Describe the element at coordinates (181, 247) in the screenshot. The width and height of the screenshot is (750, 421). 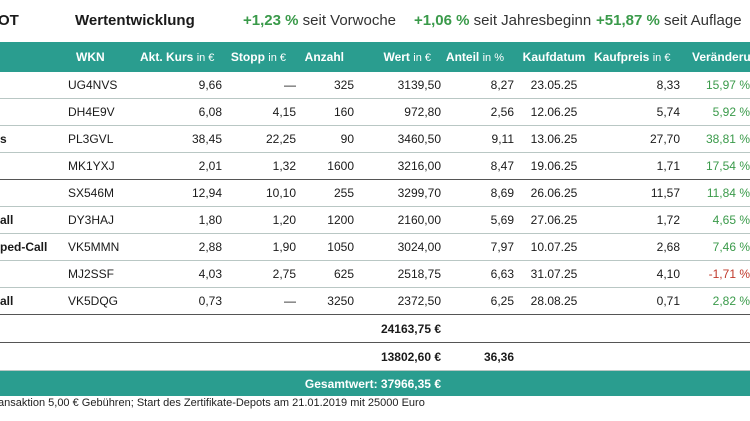
I see `row-kurs: 2,88` at that location.